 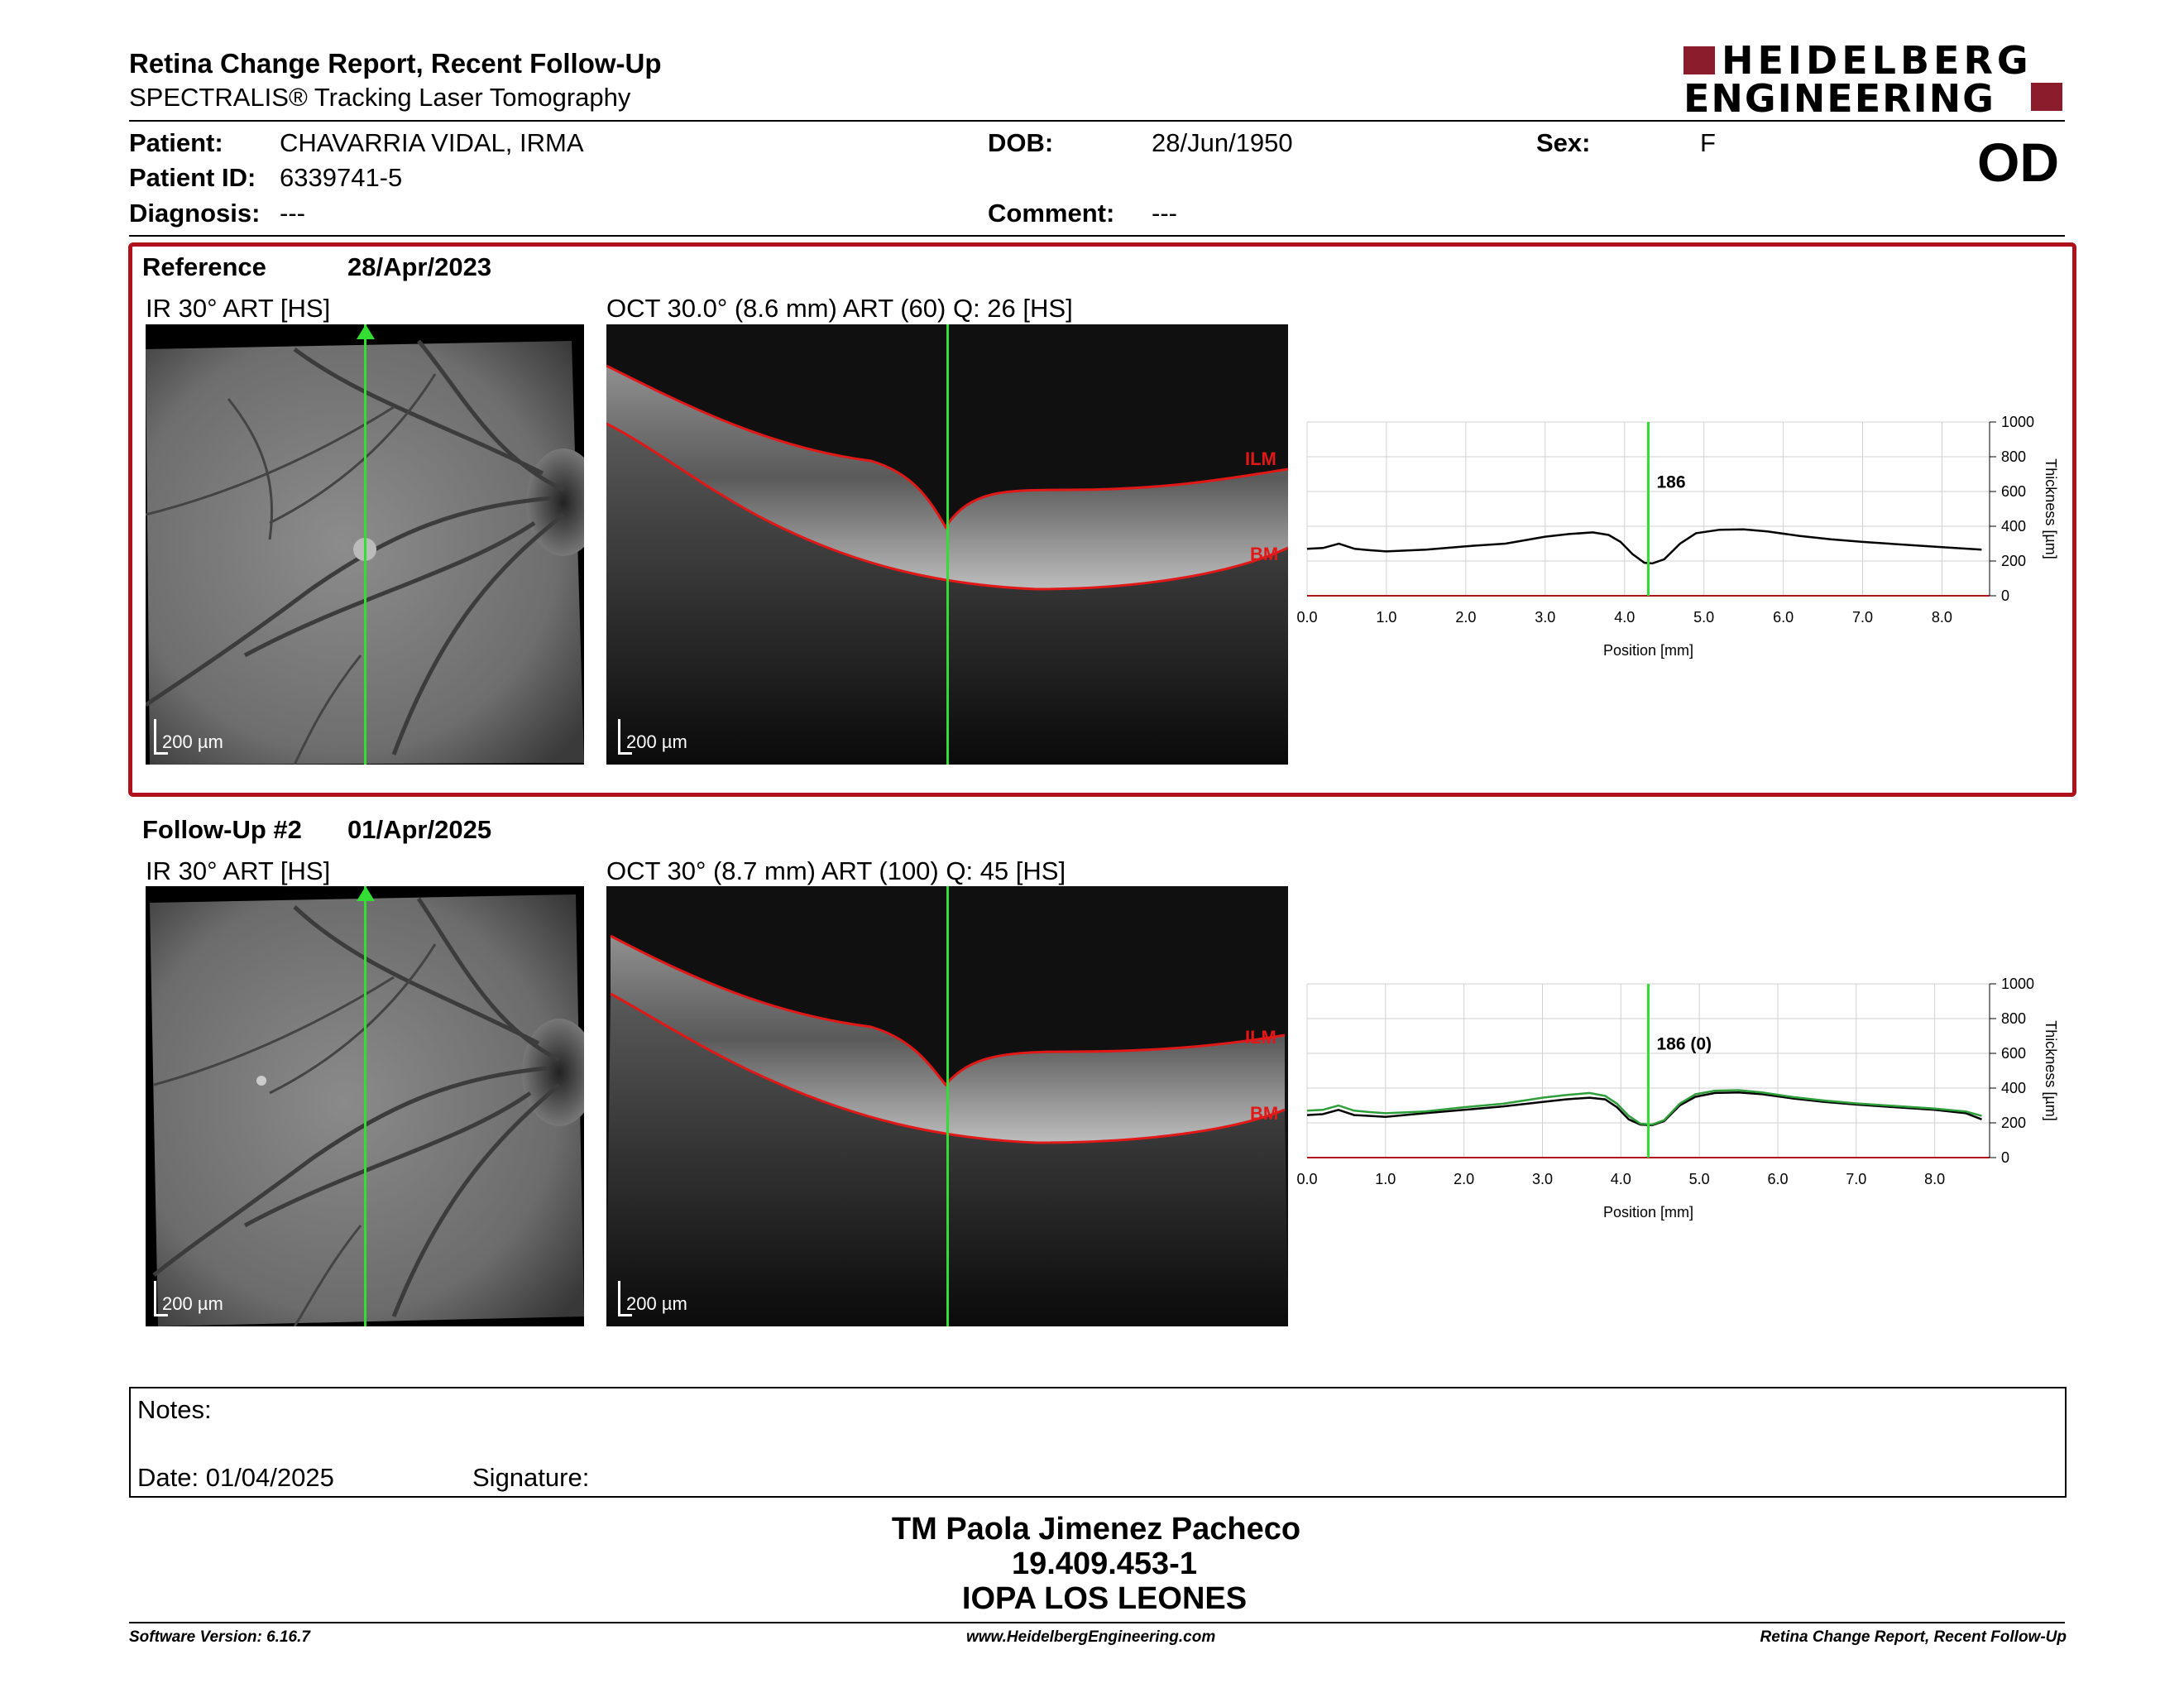 What do you see at coordinates (1913, 1637) in the screenshot?
I see `footer-report-name: Retina Change Report, Recent Follow-Up` at bounding box center [1913, 1637].